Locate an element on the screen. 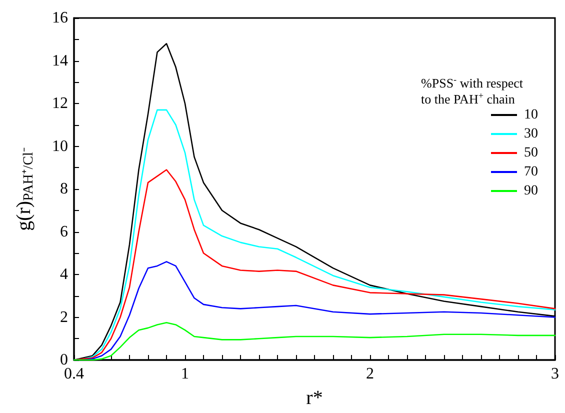  legend-title: %PSS- with respect to the PAH+ chain is located at coordinates (472, 90).